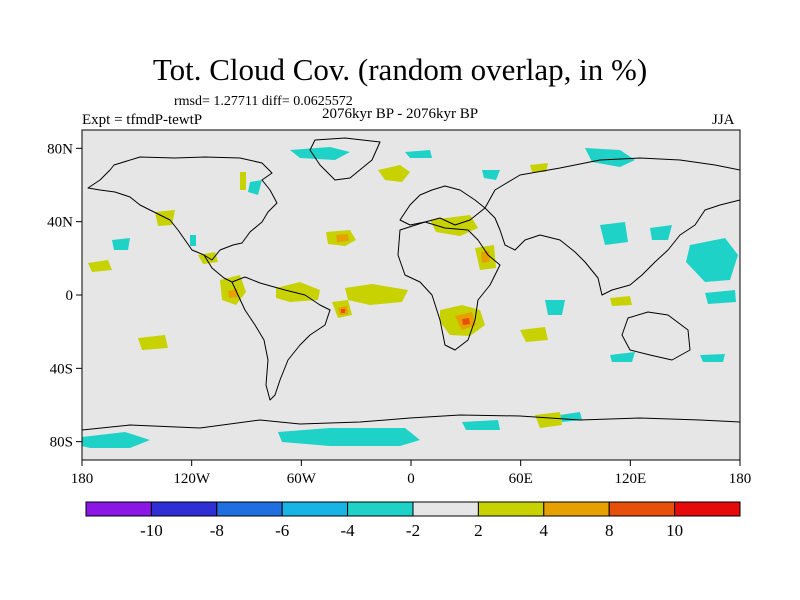 The height and width of the screenshot is (600, 800). I want to click on map-title: Tot. Cloud Cov. (random overlap, in %), so click(400, 69).